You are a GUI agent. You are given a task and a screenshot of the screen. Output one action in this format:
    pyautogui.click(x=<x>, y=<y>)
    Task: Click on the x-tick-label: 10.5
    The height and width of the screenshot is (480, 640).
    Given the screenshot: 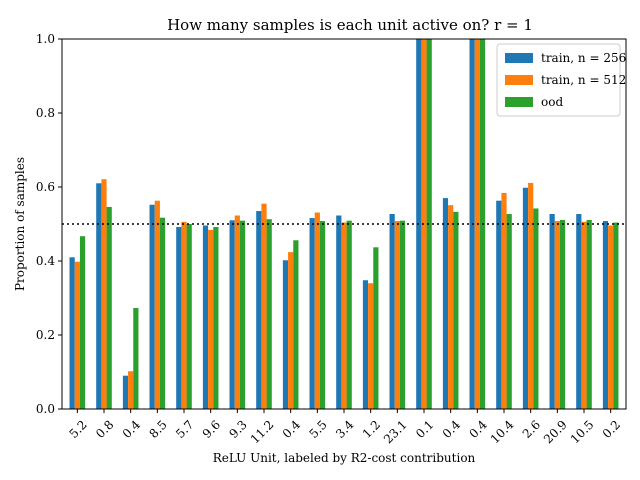 What is the action you would take?
    pyautogui.click(x=582, y=432)
    